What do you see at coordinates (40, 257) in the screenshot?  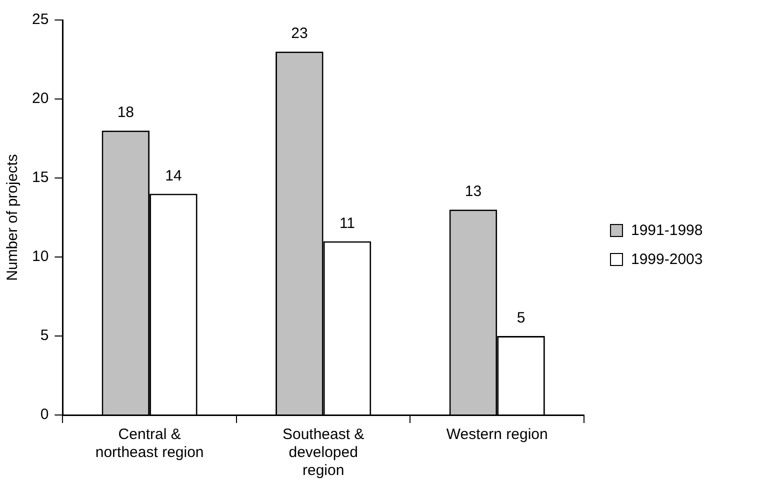 I see `y-tick-label: 10` at bounding box center [40, 257].